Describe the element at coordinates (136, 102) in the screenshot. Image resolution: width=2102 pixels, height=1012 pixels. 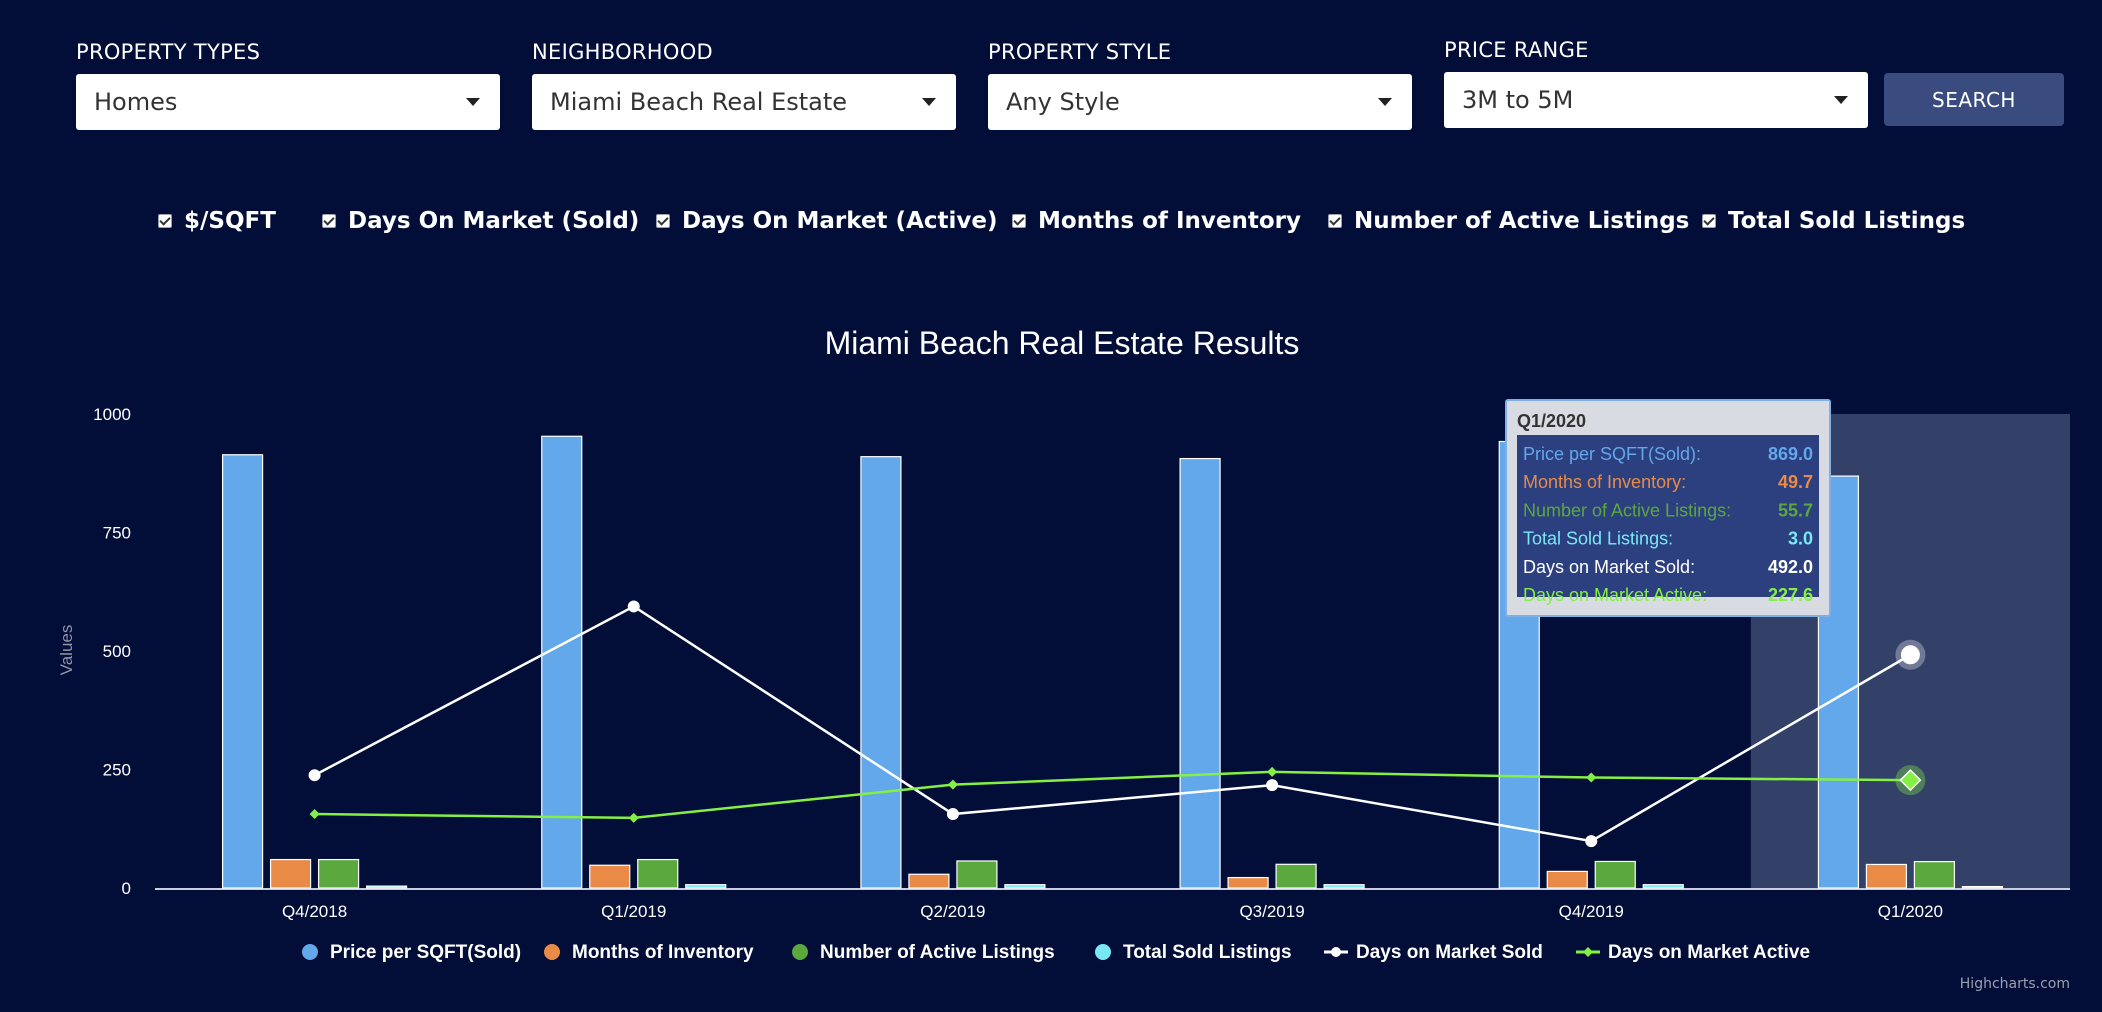
I see `property-types-value: Homes` at that location.